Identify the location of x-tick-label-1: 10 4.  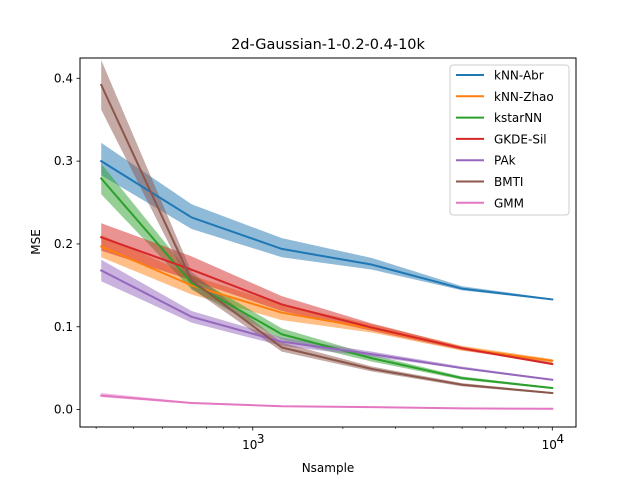
(553, 442).